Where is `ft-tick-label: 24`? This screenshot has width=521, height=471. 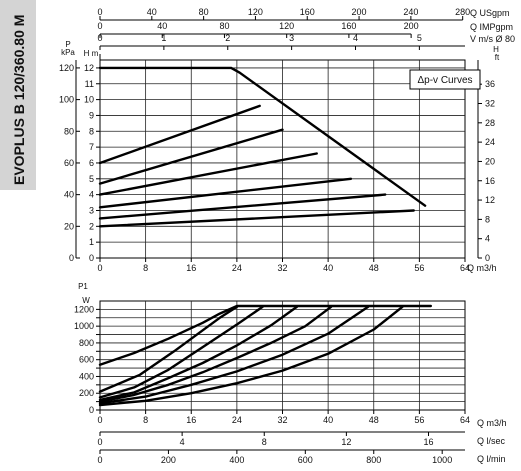
ft-tick-label: 24 is located at coordinates (490, 142).